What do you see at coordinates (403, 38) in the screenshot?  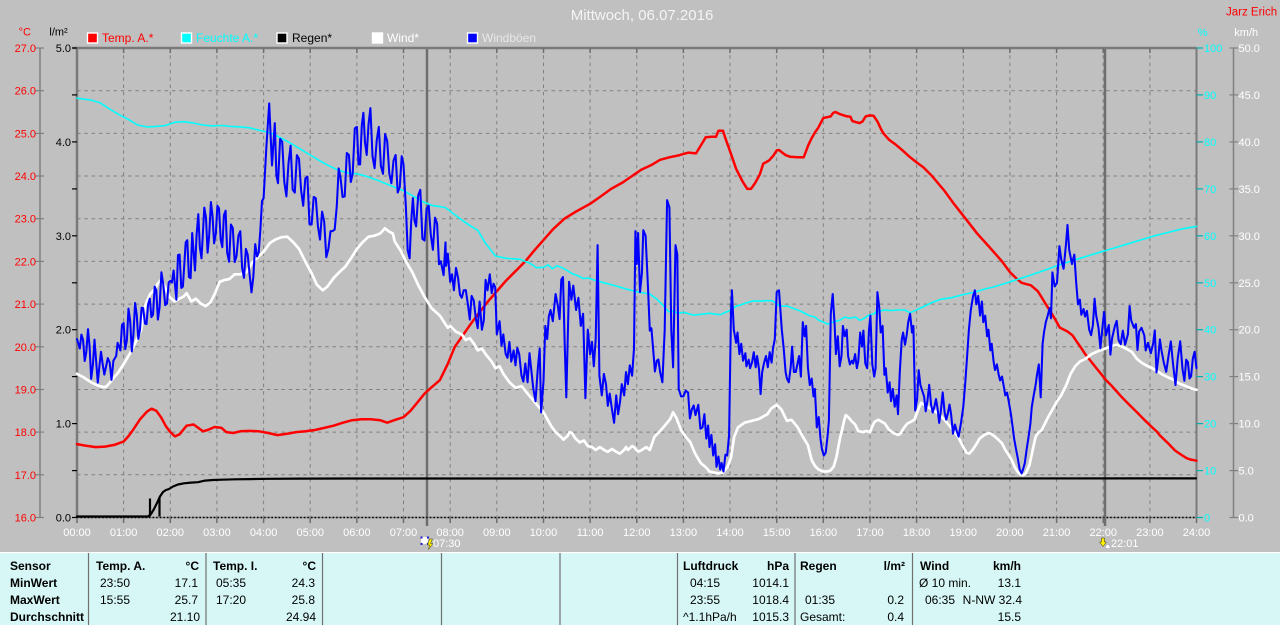 I see `svg-text: Wind*` at bounding box center [403, 38].